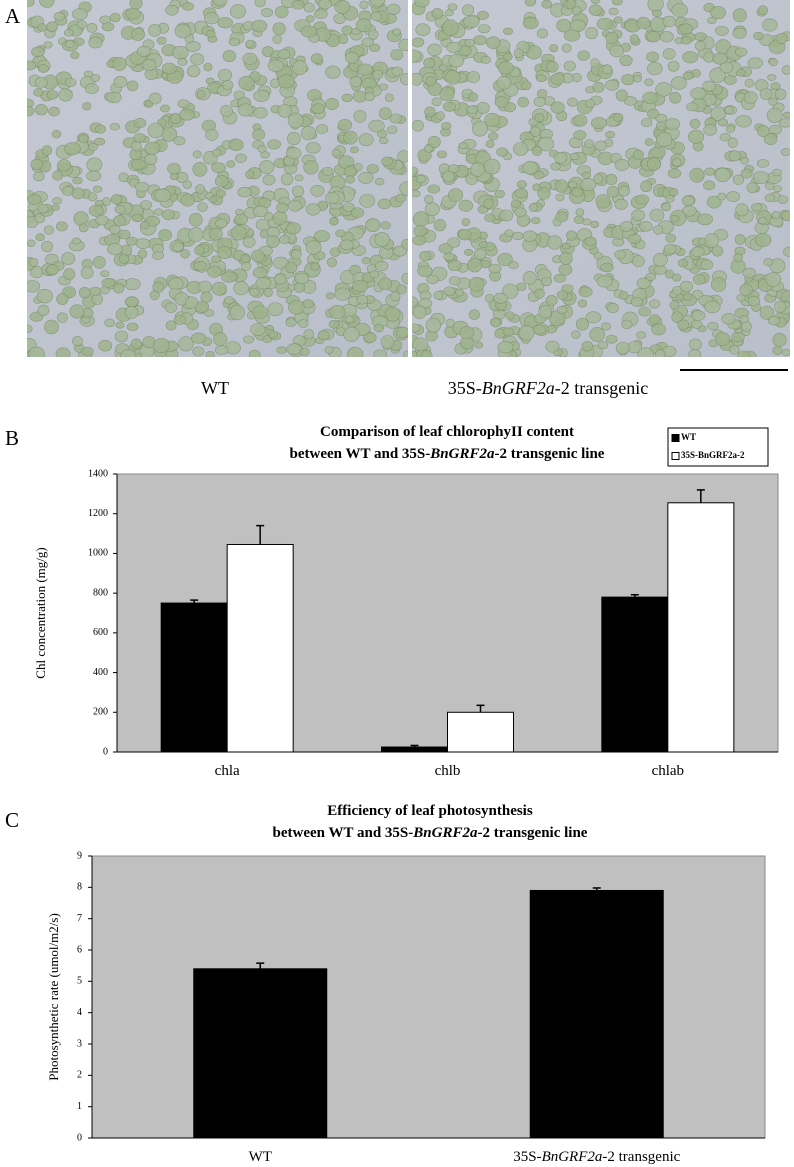 This screenshot has height=1167, width=794. Describe the element at coordinates (601, 178) in the screenshot. I see `cells` at that location.